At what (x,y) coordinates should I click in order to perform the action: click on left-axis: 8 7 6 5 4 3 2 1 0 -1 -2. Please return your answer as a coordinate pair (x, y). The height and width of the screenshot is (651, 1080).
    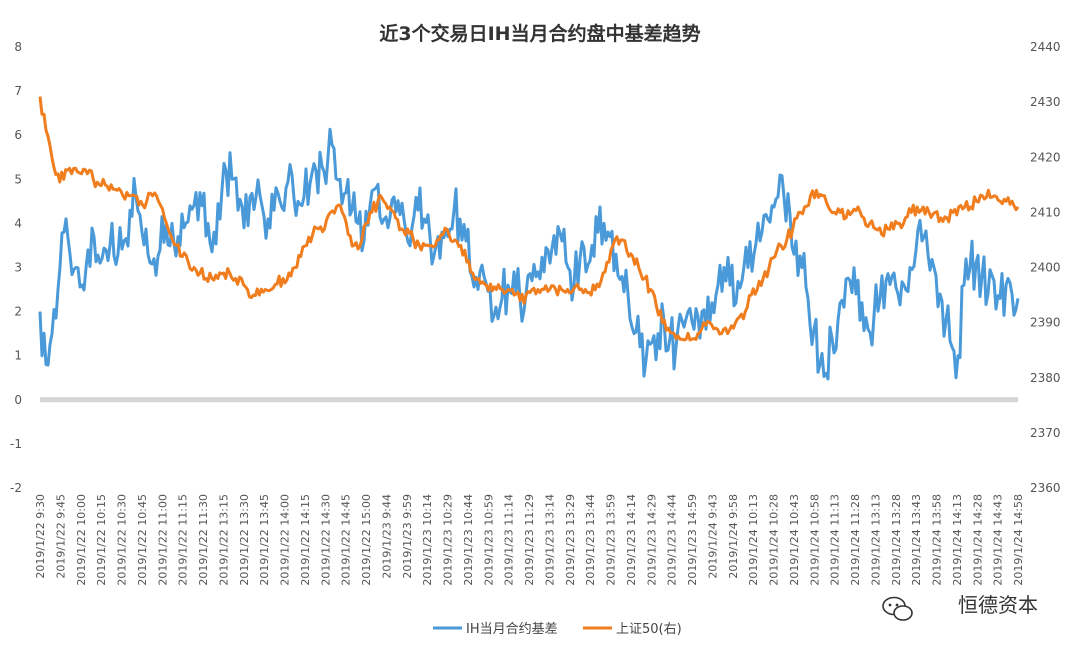
    Looking at the image, I should click on (16, 267).